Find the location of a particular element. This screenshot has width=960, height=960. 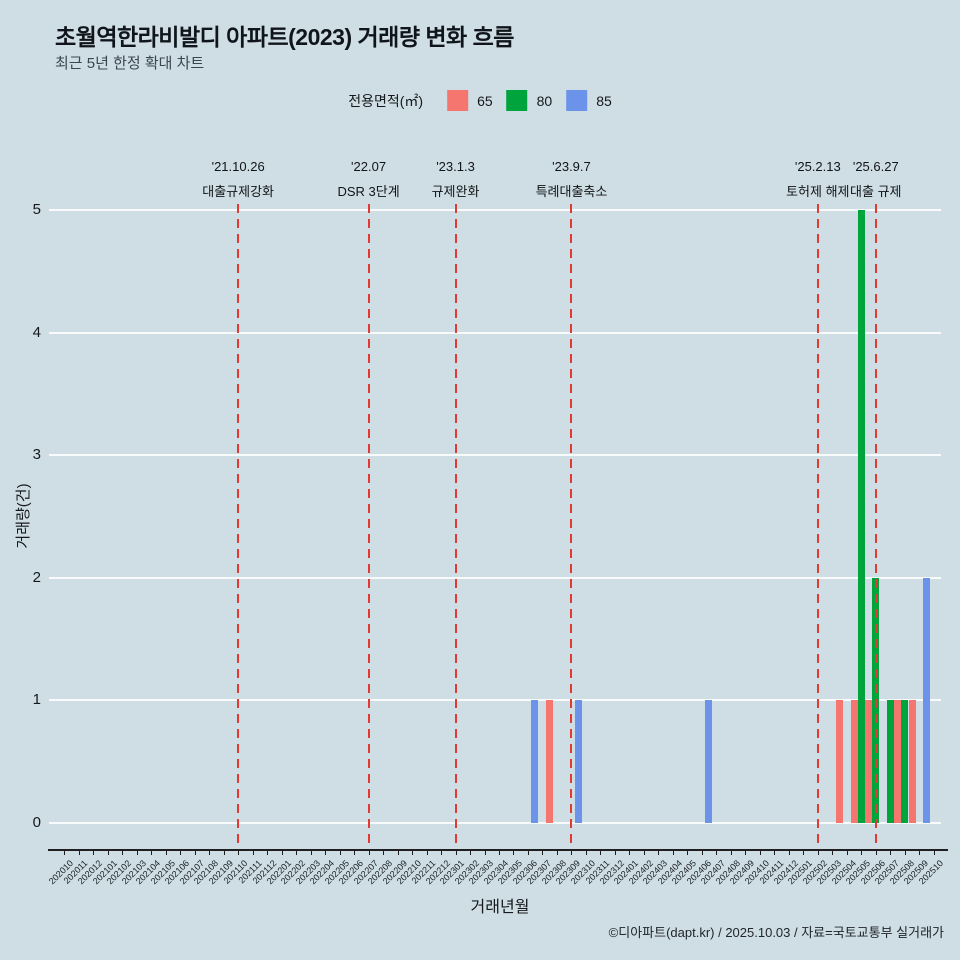

x-axis-title: 거래년월 is located at coordinates (500, 907).